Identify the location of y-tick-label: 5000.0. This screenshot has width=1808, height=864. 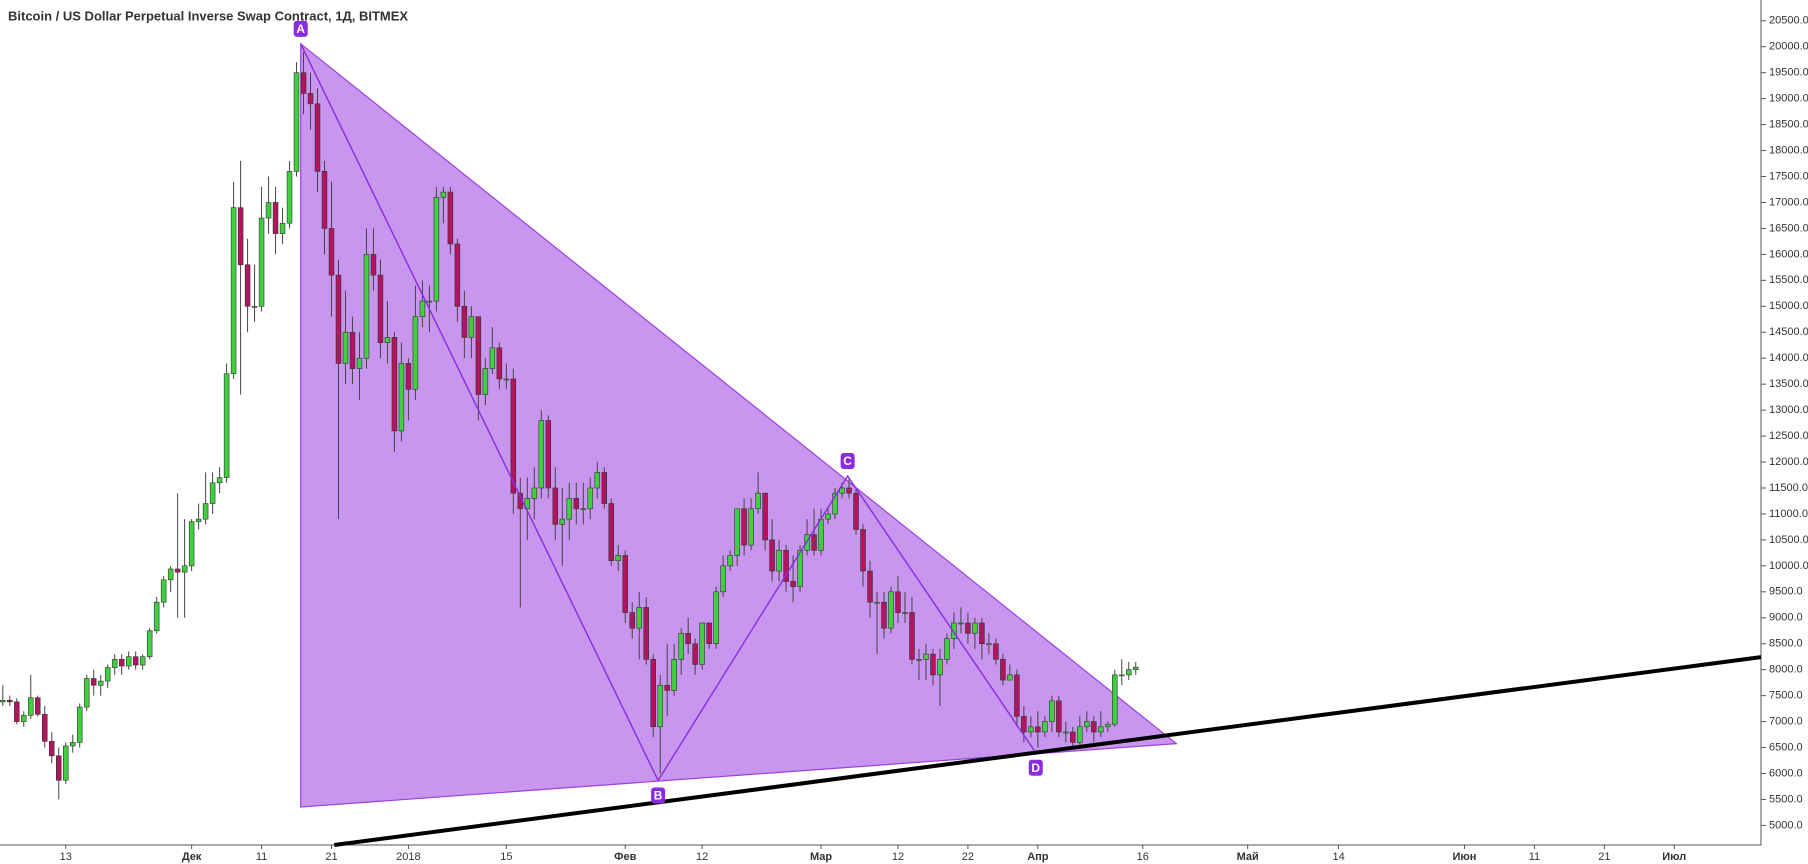
(1786, 825).